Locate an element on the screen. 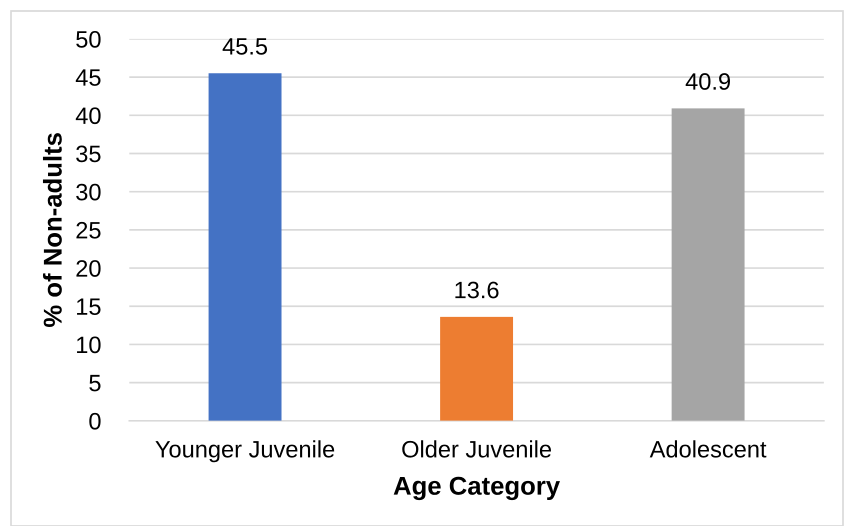 The image size is (845, 526). x-tick-label: Older Juvenile is located at coordinates (476, 449).